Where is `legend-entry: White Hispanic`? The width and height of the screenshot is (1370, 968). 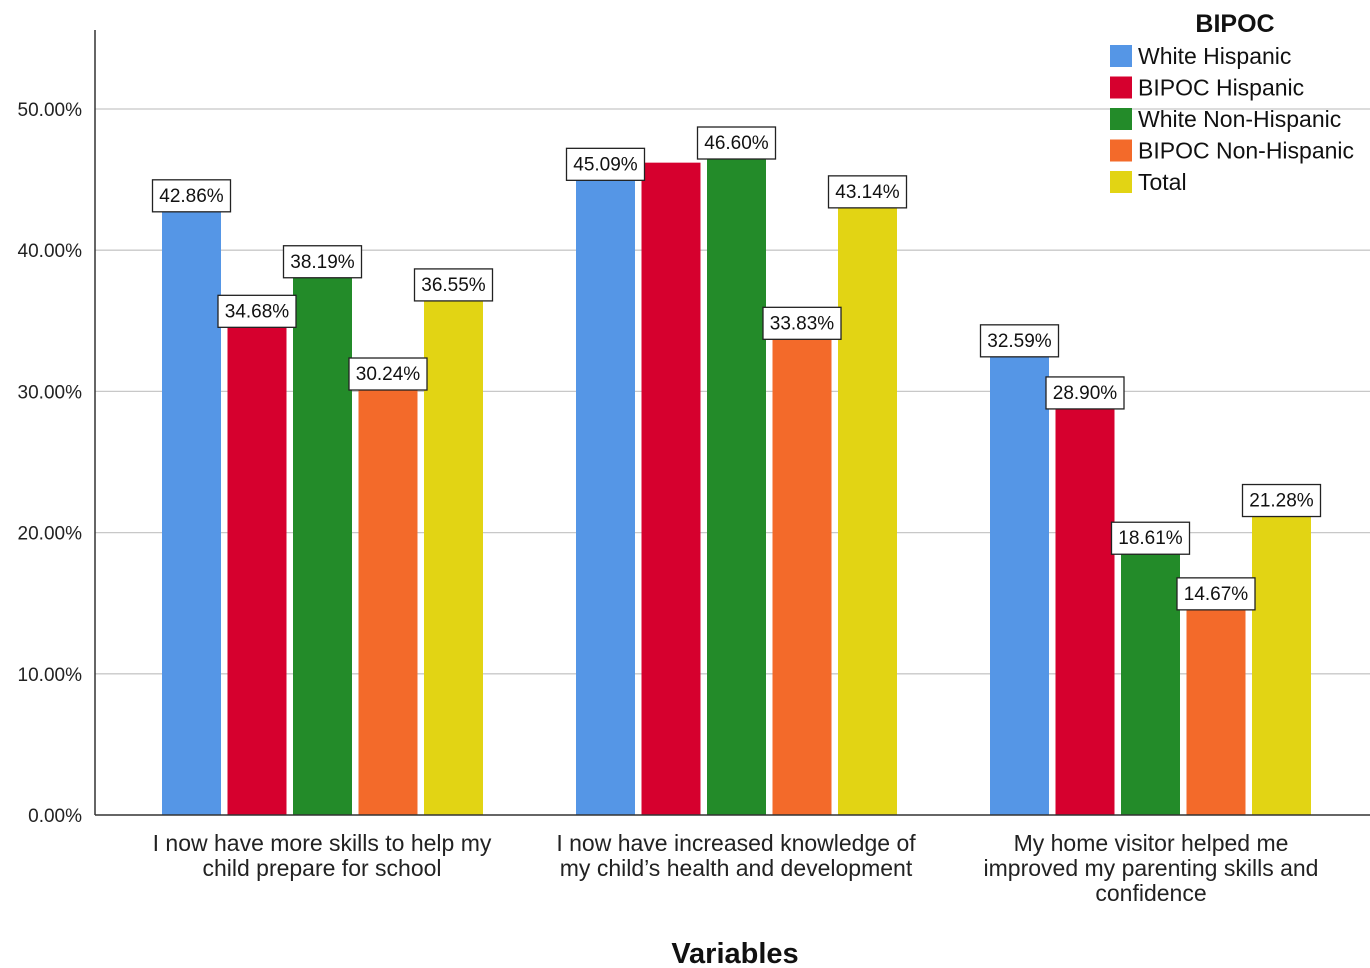
legend-entry: White Hispanic is located at coordinates (1200, 56).